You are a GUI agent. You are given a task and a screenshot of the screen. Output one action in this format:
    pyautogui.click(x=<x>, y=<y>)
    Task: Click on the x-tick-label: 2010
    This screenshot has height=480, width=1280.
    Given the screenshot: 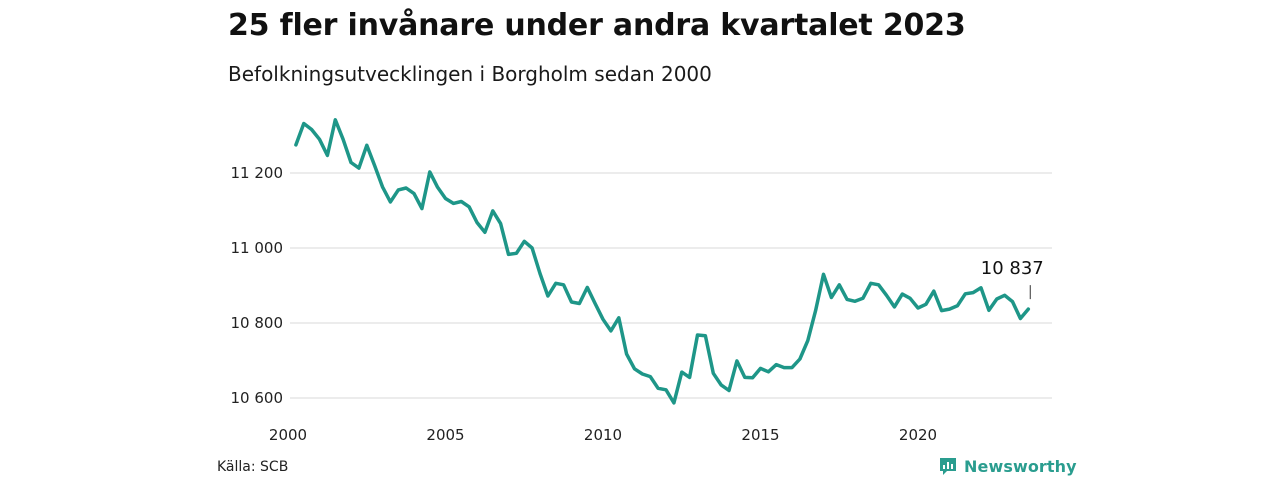 What is the action you would take?
    pyautogui.click(x=603, y=435)
    